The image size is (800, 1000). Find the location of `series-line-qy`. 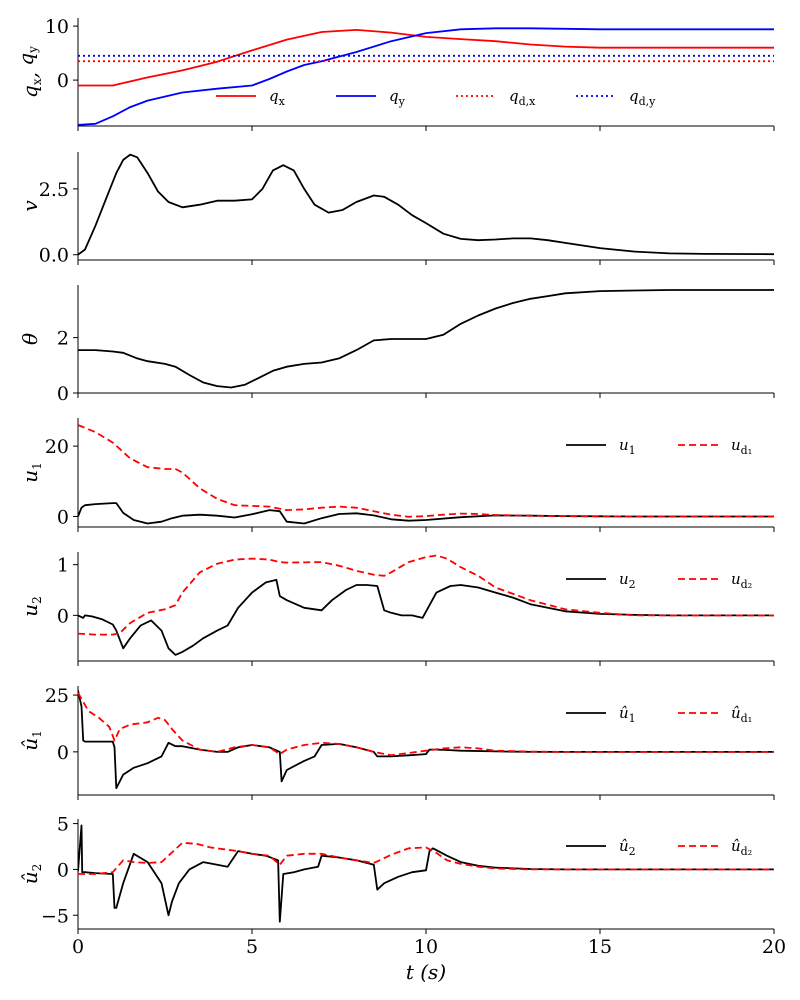

series-line-qy is located at coordinates (426, 76).